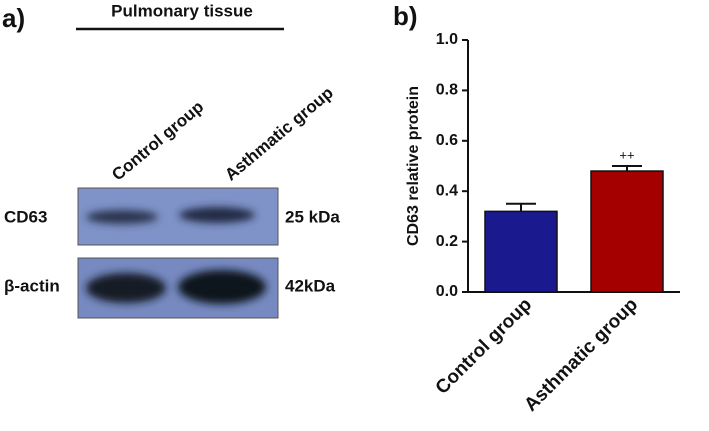 This screenshot has height=431, width=709. I want to click on blot-header: Pulmonary tissue, so click(182, 10).